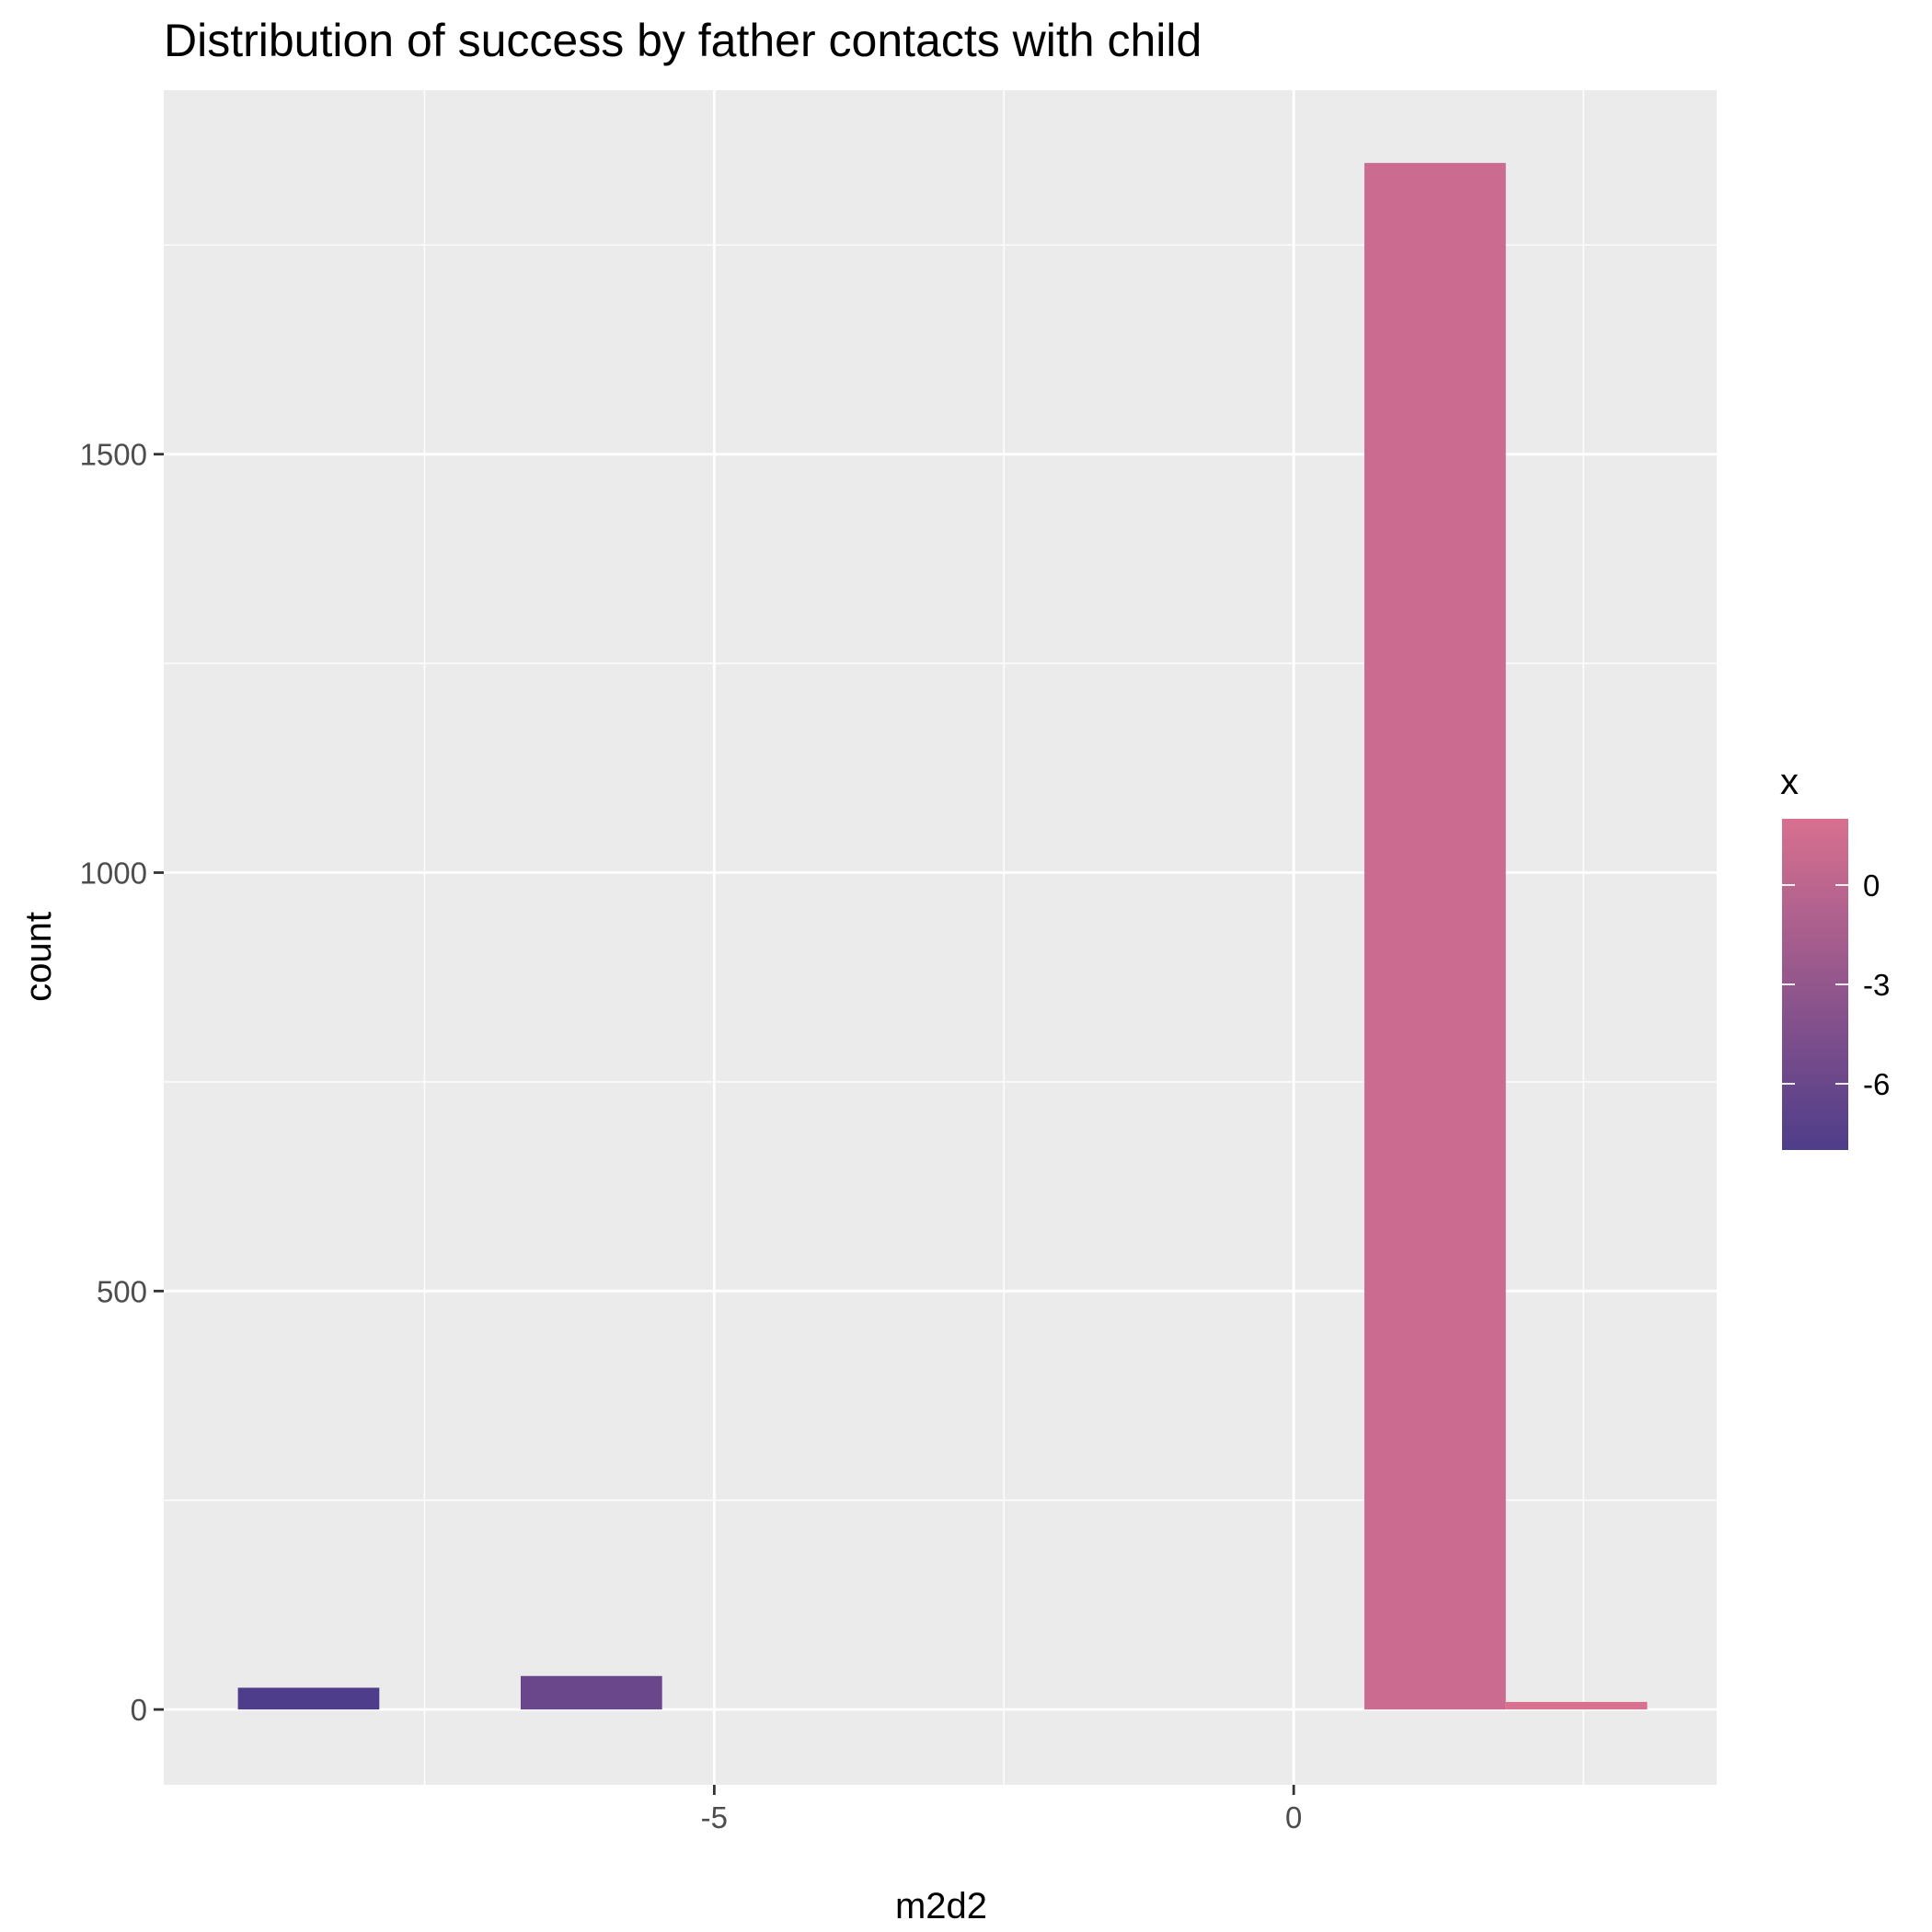 The height and width of the screenshot is (1932, 1932). Describe the element at coordinates (1836, 984) in the screenshot. I see `legend-ticks: 0 -3 -6` at that location.